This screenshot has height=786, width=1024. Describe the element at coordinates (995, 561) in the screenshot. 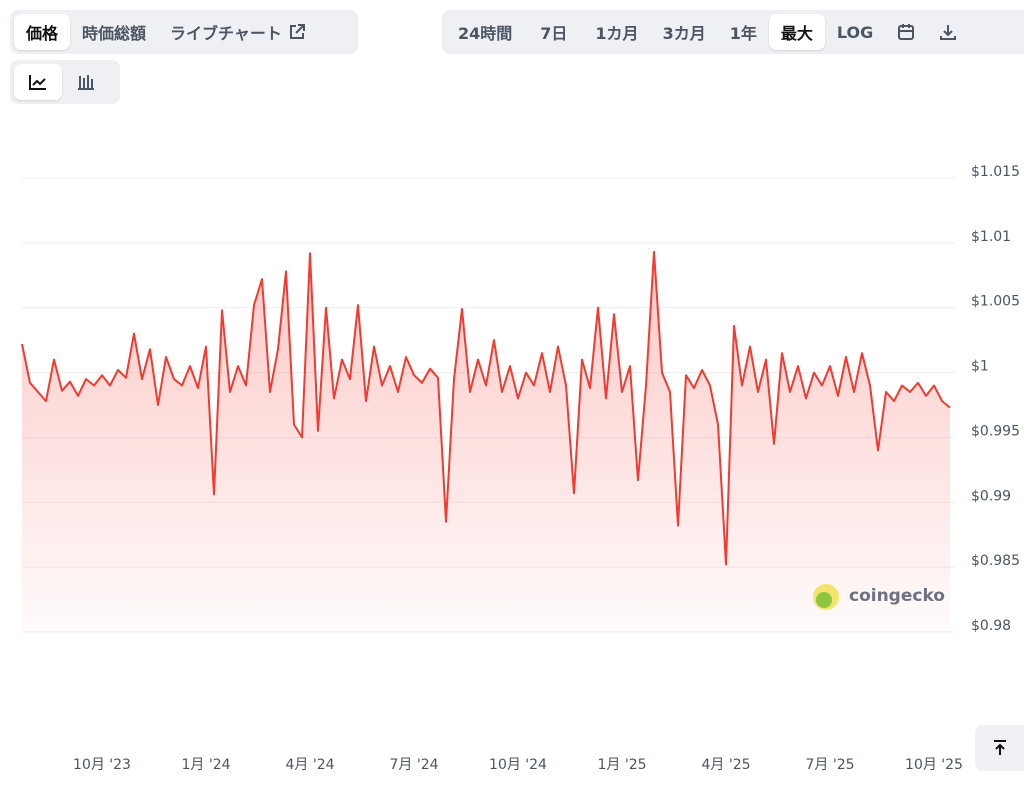

I see `y-tick-label: $0.985` at that location.